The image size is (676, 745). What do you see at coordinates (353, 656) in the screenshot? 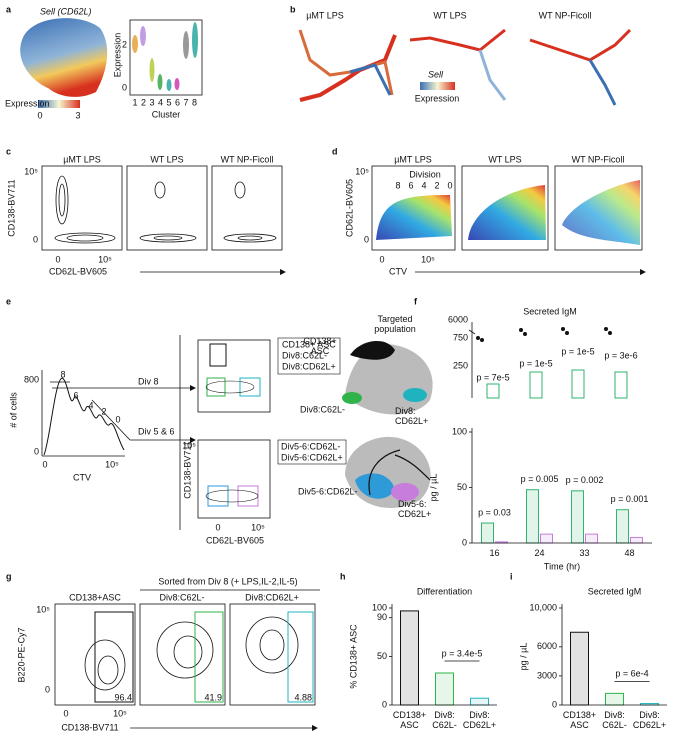
I see `y-axis-label: % CD138+ ASC` at bounding box center [353, 656].